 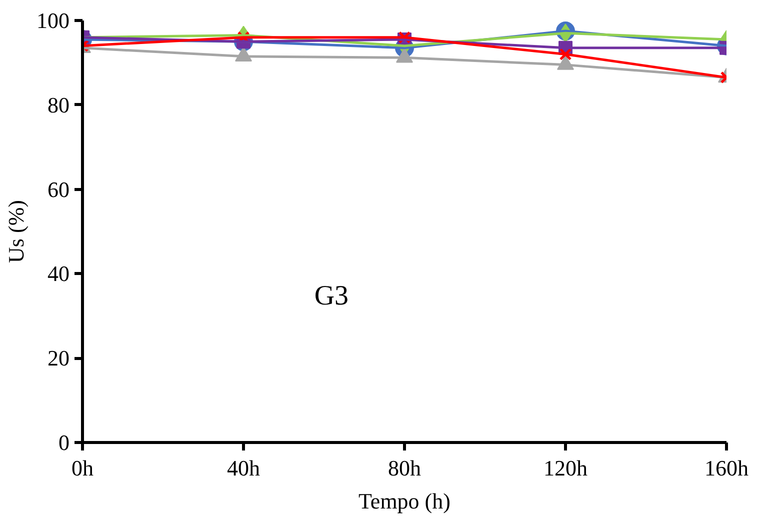 What do you see at coordinates (53, 20) in the screenshot?
I see `y-tick-label: 100` at bounding box center [53, 20].